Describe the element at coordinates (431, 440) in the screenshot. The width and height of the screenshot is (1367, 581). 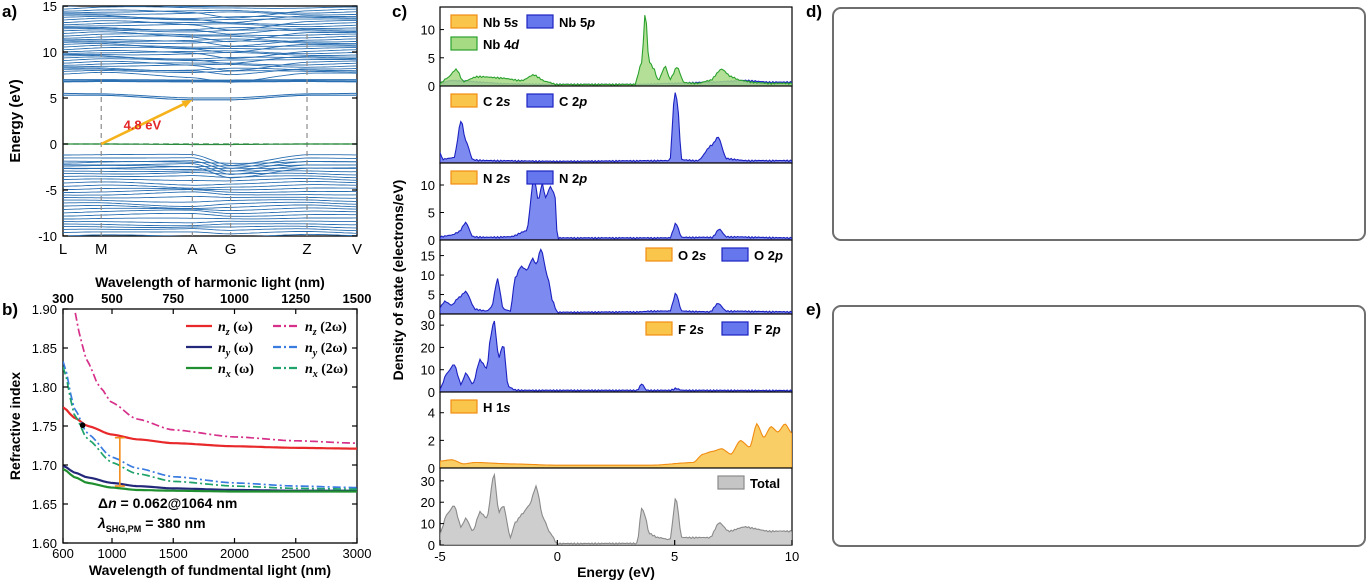
I see `pdos-ytick-label: 2` at that location.